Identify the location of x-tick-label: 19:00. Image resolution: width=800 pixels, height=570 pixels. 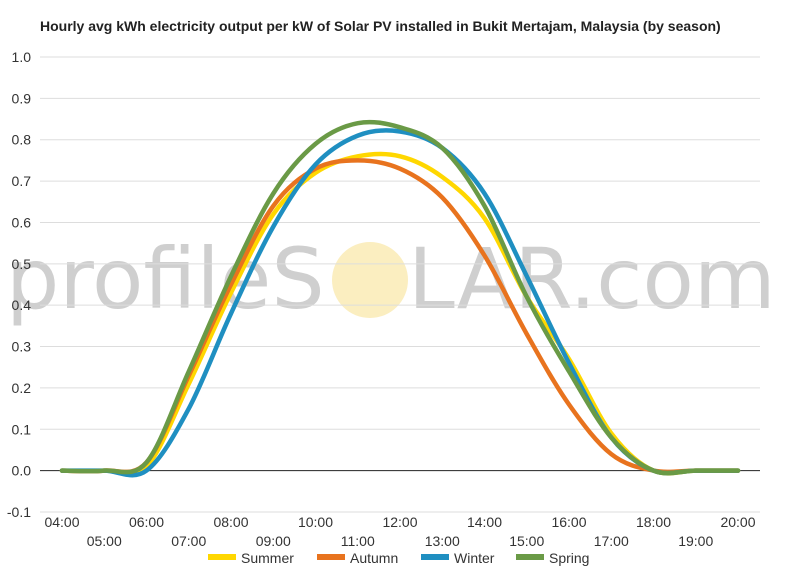
(695, 541).